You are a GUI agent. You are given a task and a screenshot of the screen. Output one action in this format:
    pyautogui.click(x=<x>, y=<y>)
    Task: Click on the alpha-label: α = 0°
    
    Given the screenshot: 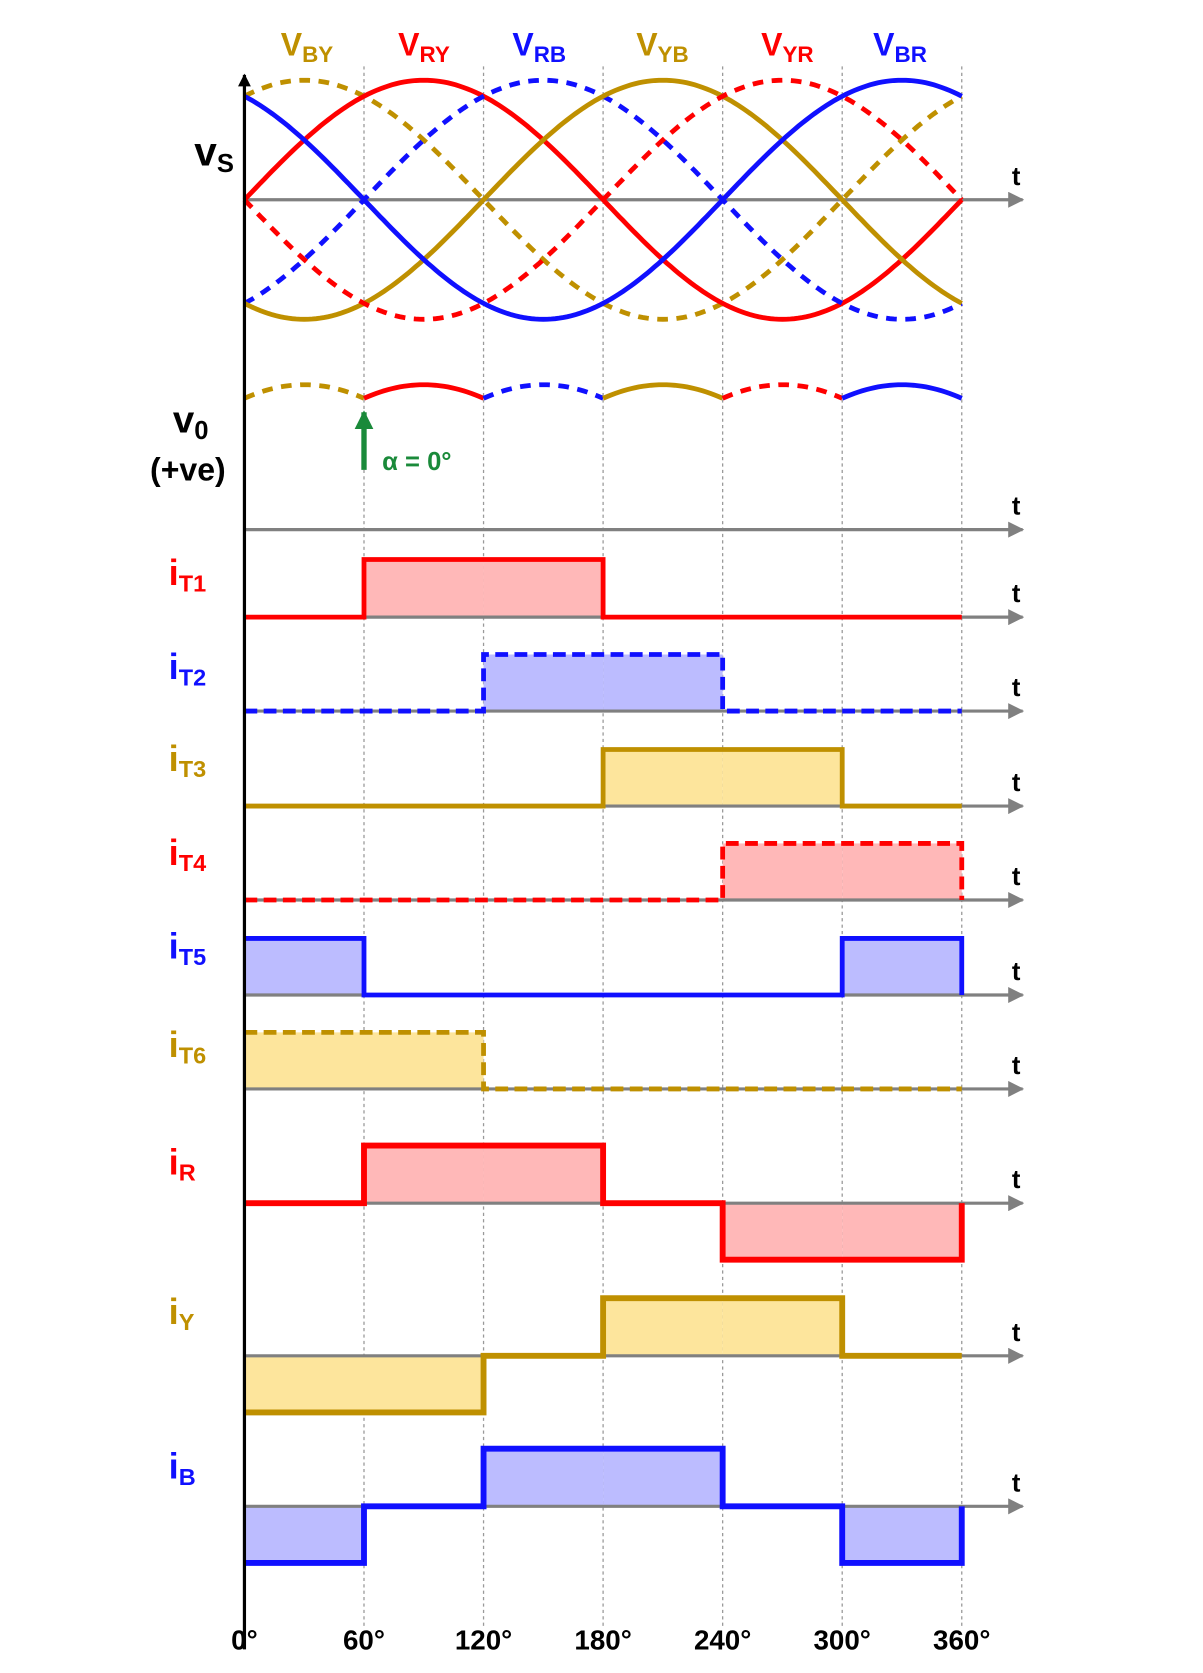 What is the action you would take?
    pyautogui.click(x=416, y=462)
    